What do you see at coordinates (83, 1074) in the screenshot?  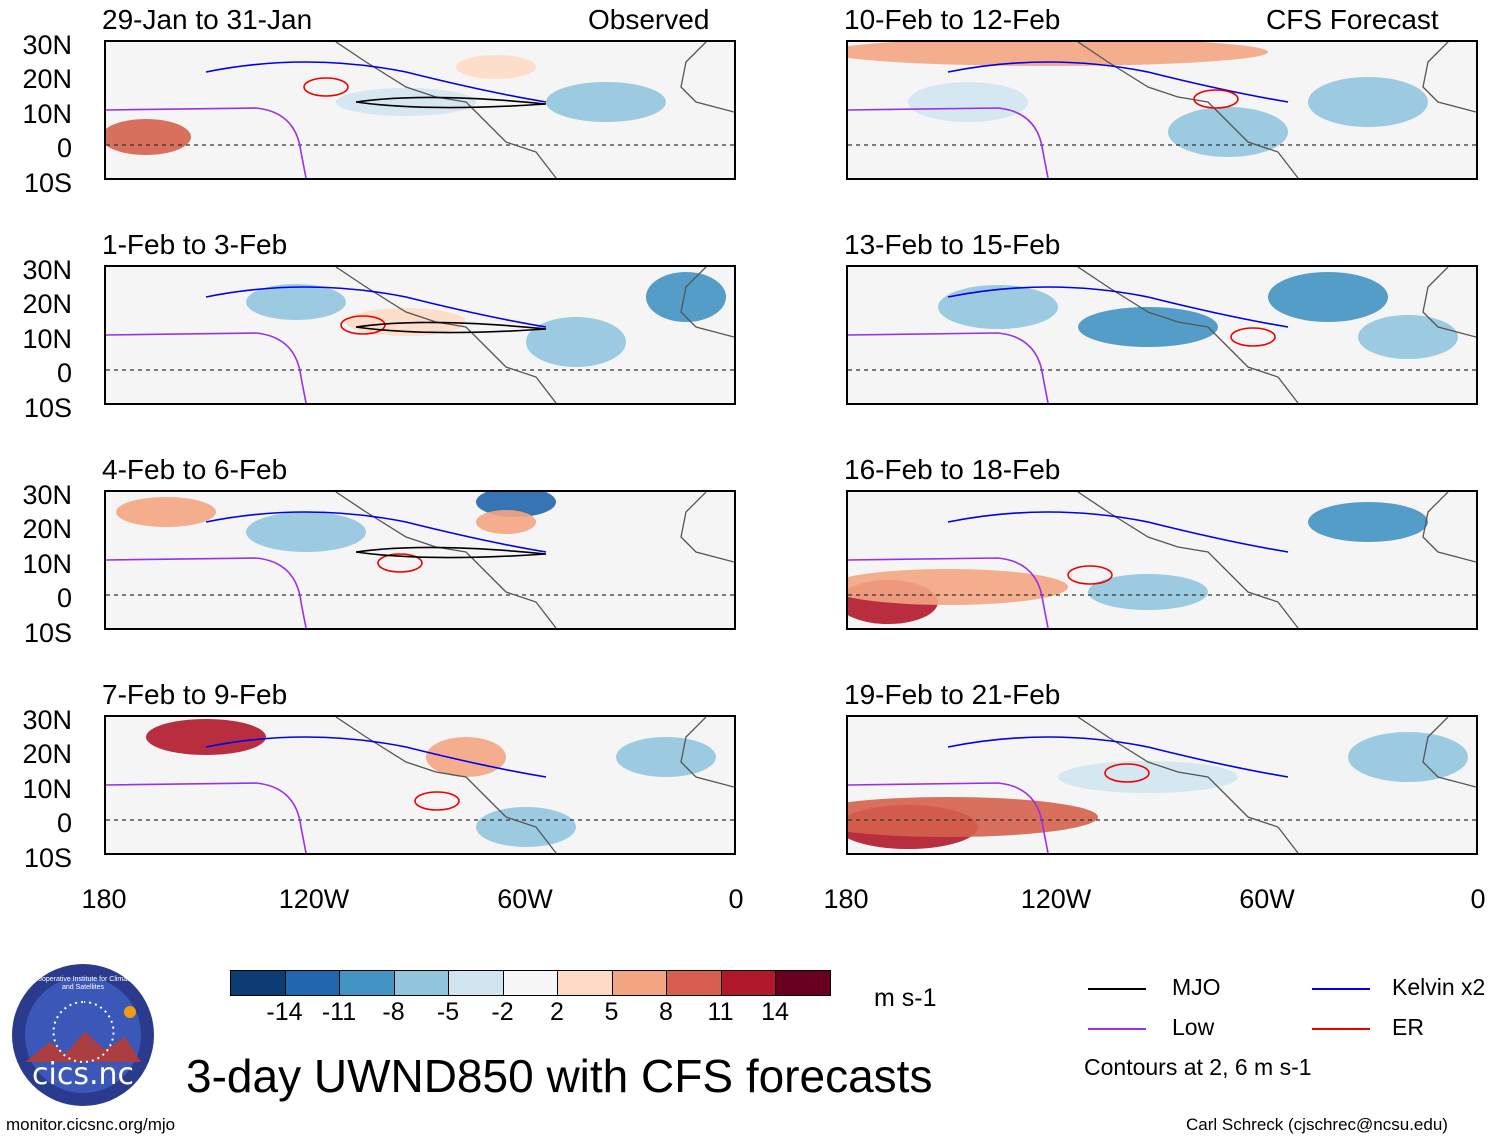 I see `logo-text: cics.nc` at bounding box center [83, 1074].